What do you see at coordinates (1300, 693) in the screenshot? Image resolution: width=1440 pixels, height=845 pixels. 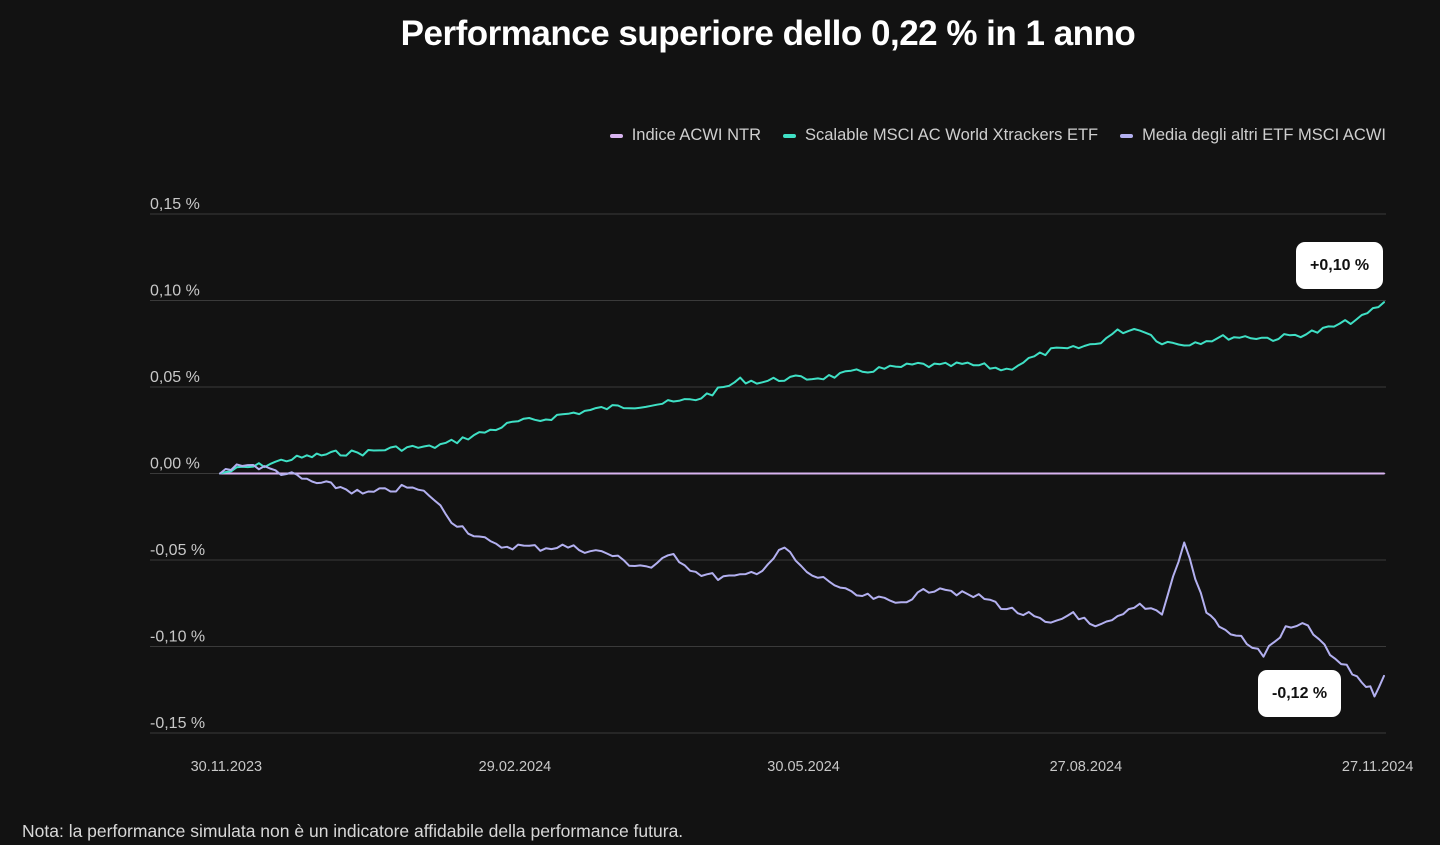 I see `end-value-callout-other-etfs: -0,12 %` at bounding box center [1300, 693].